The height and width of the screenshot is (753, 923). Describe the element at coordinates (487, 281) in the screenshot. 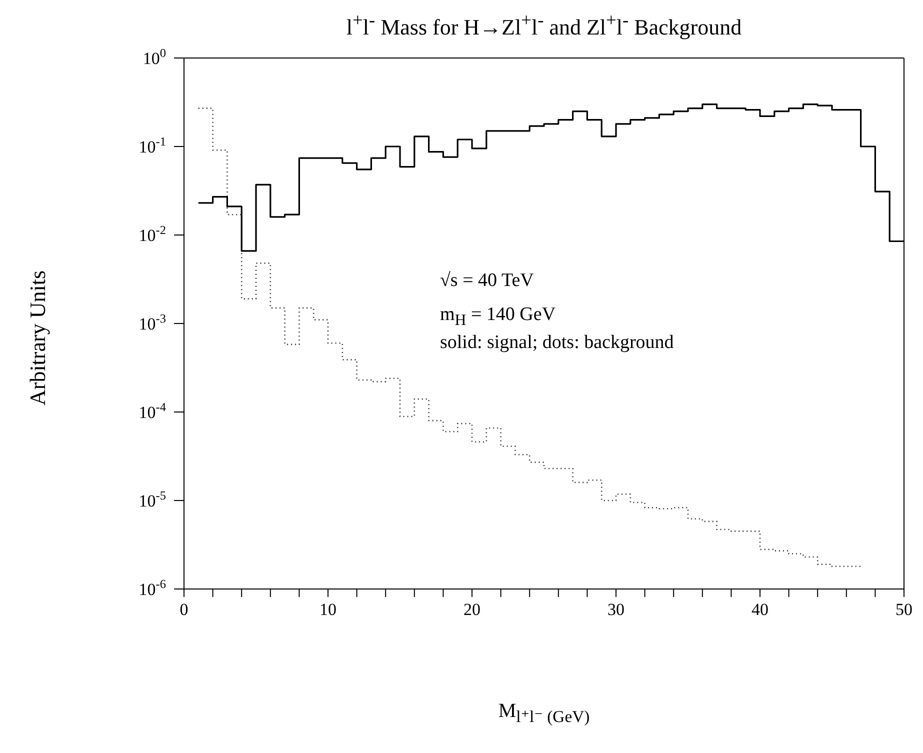

I see `annotation: √s = 40 TeV` at that location.